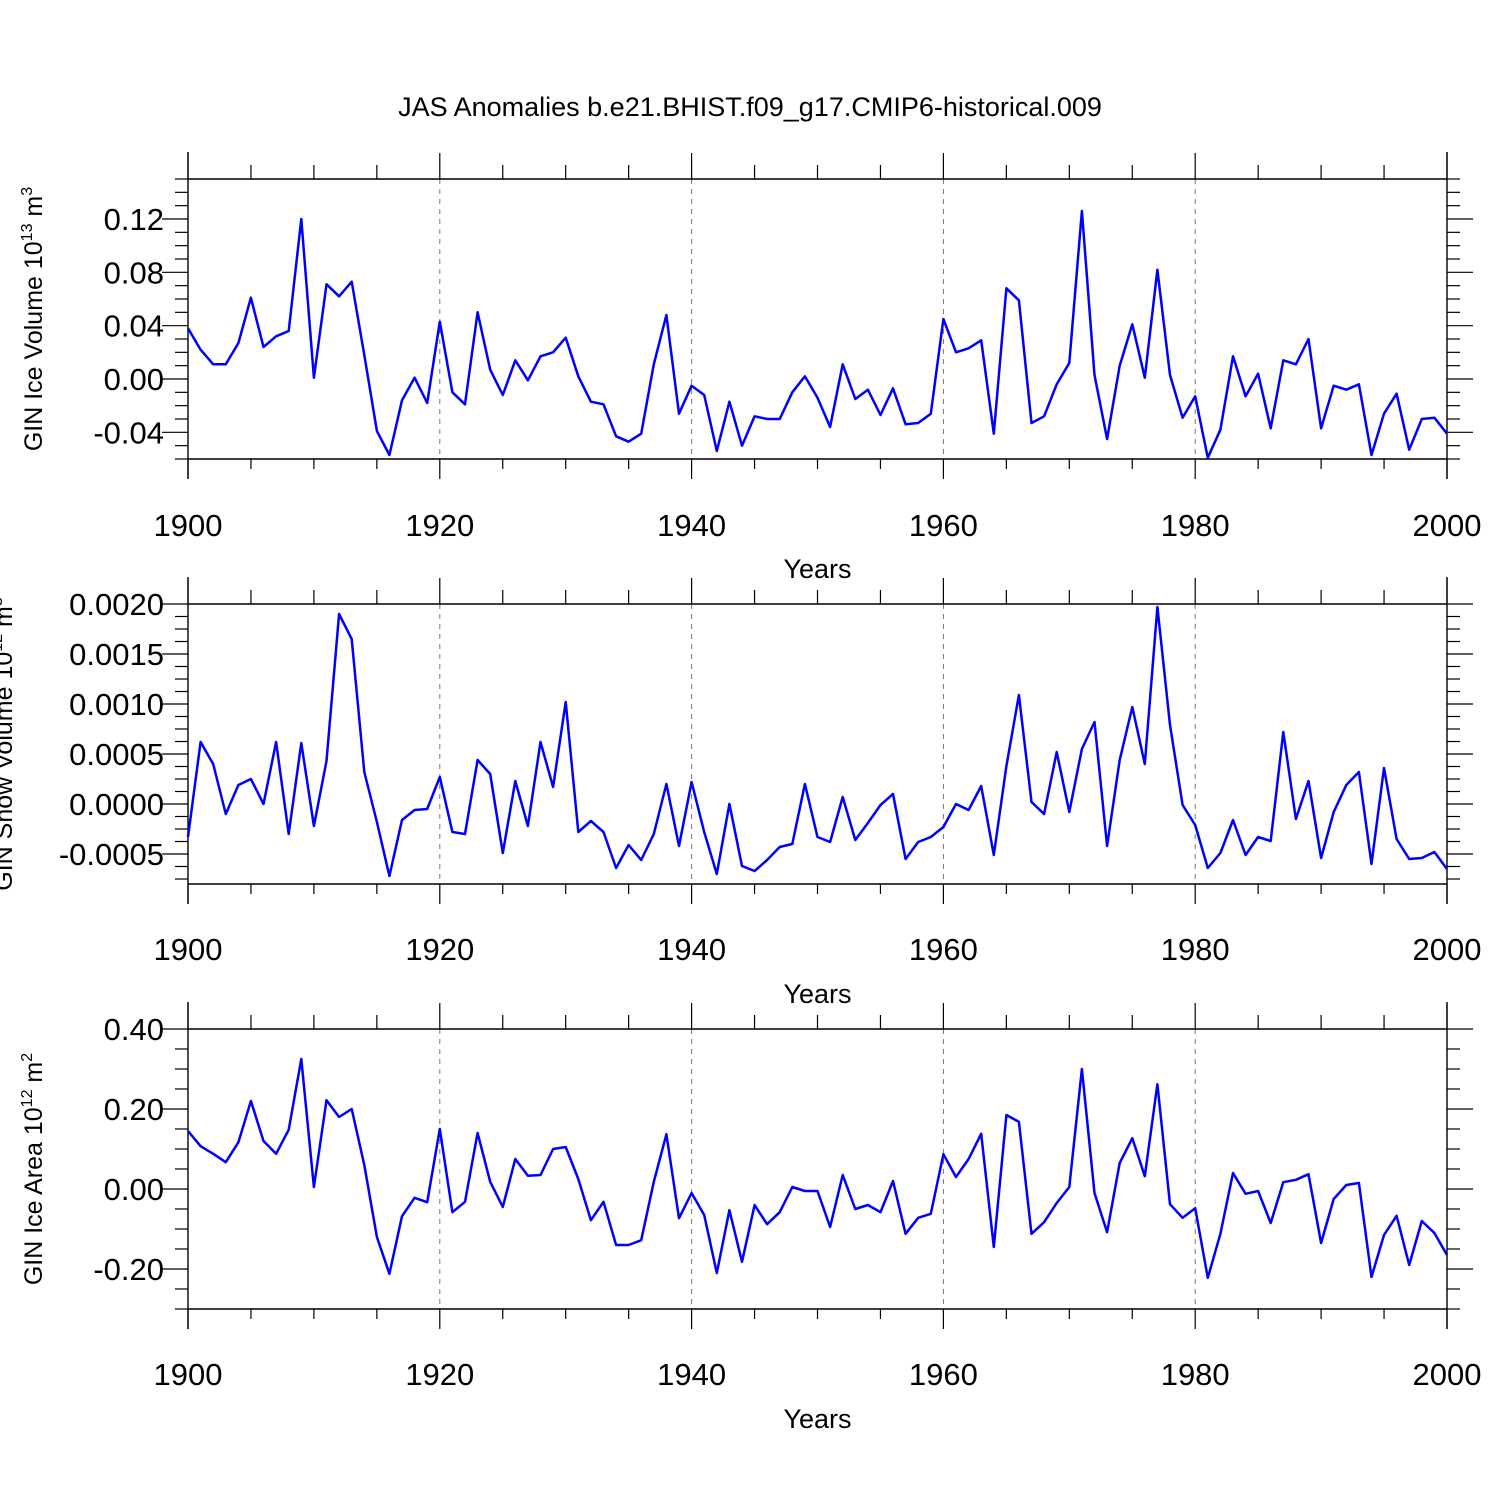 This screenshot has height=1500, width=1500. Describe the element at coordinates (128, 1269) in the screenshot. I see `y-tick-label: -0.20` at that location.